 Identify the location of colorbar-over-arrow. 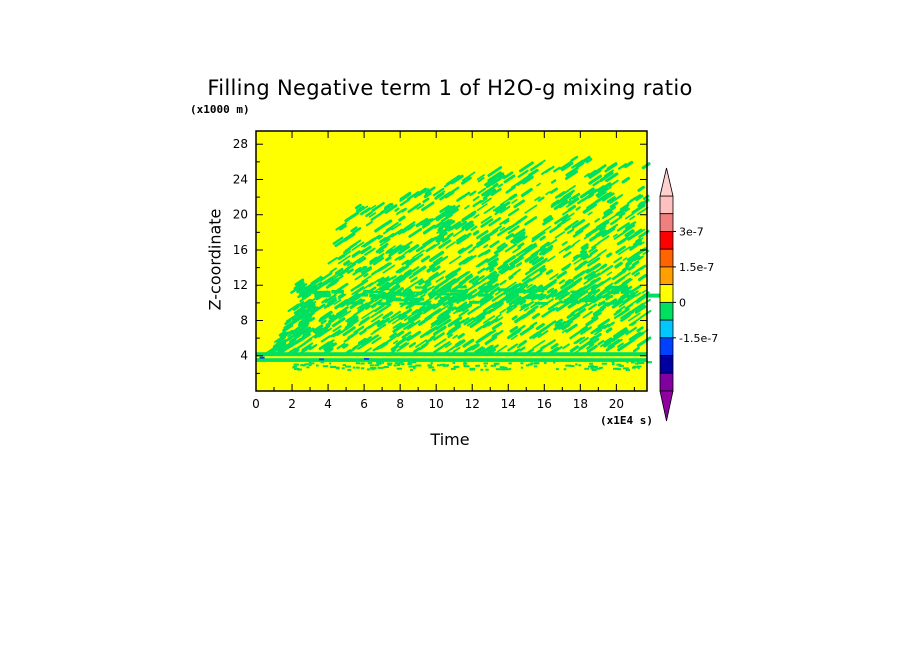
(666, 182).